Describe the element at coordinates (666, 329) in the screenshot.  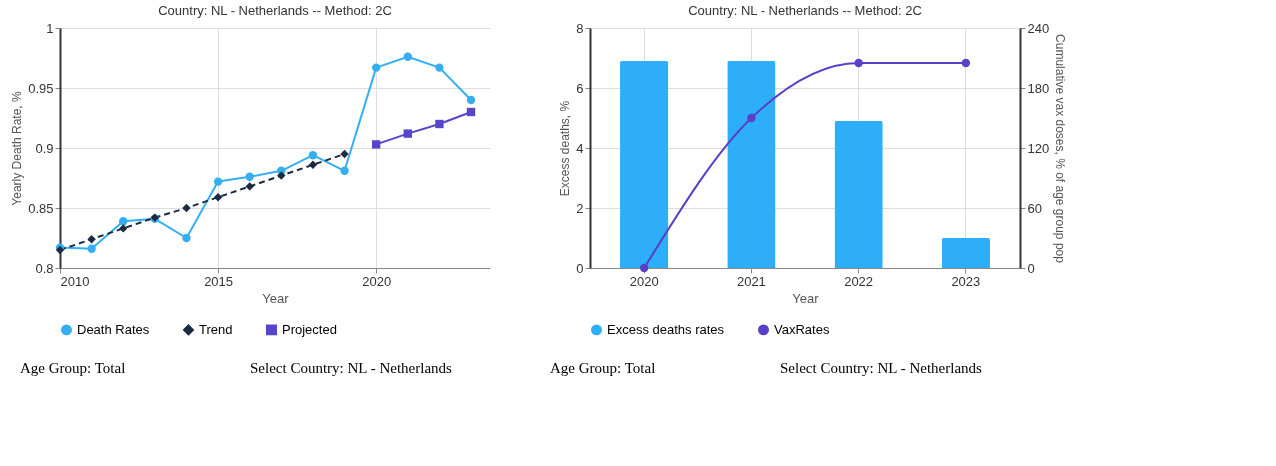
I see `legend-label: Excess deaths rates` at that location.